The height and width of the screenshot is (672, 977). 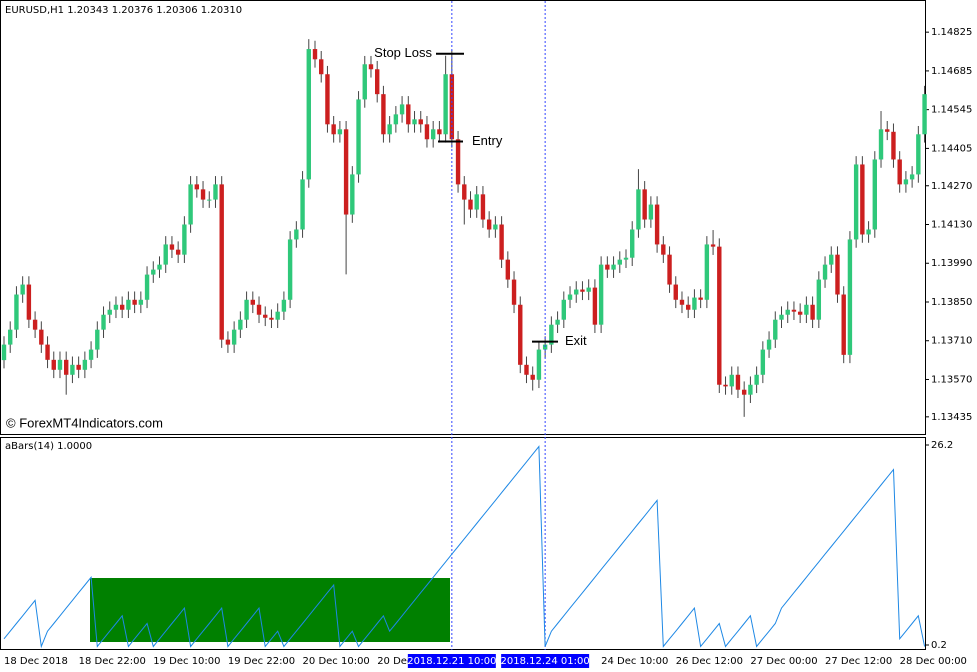 What do you see at coordinates (951, 148) in the screenshot?
I see `y-tick-label: 1.14405` at bounding box center [951, 148].